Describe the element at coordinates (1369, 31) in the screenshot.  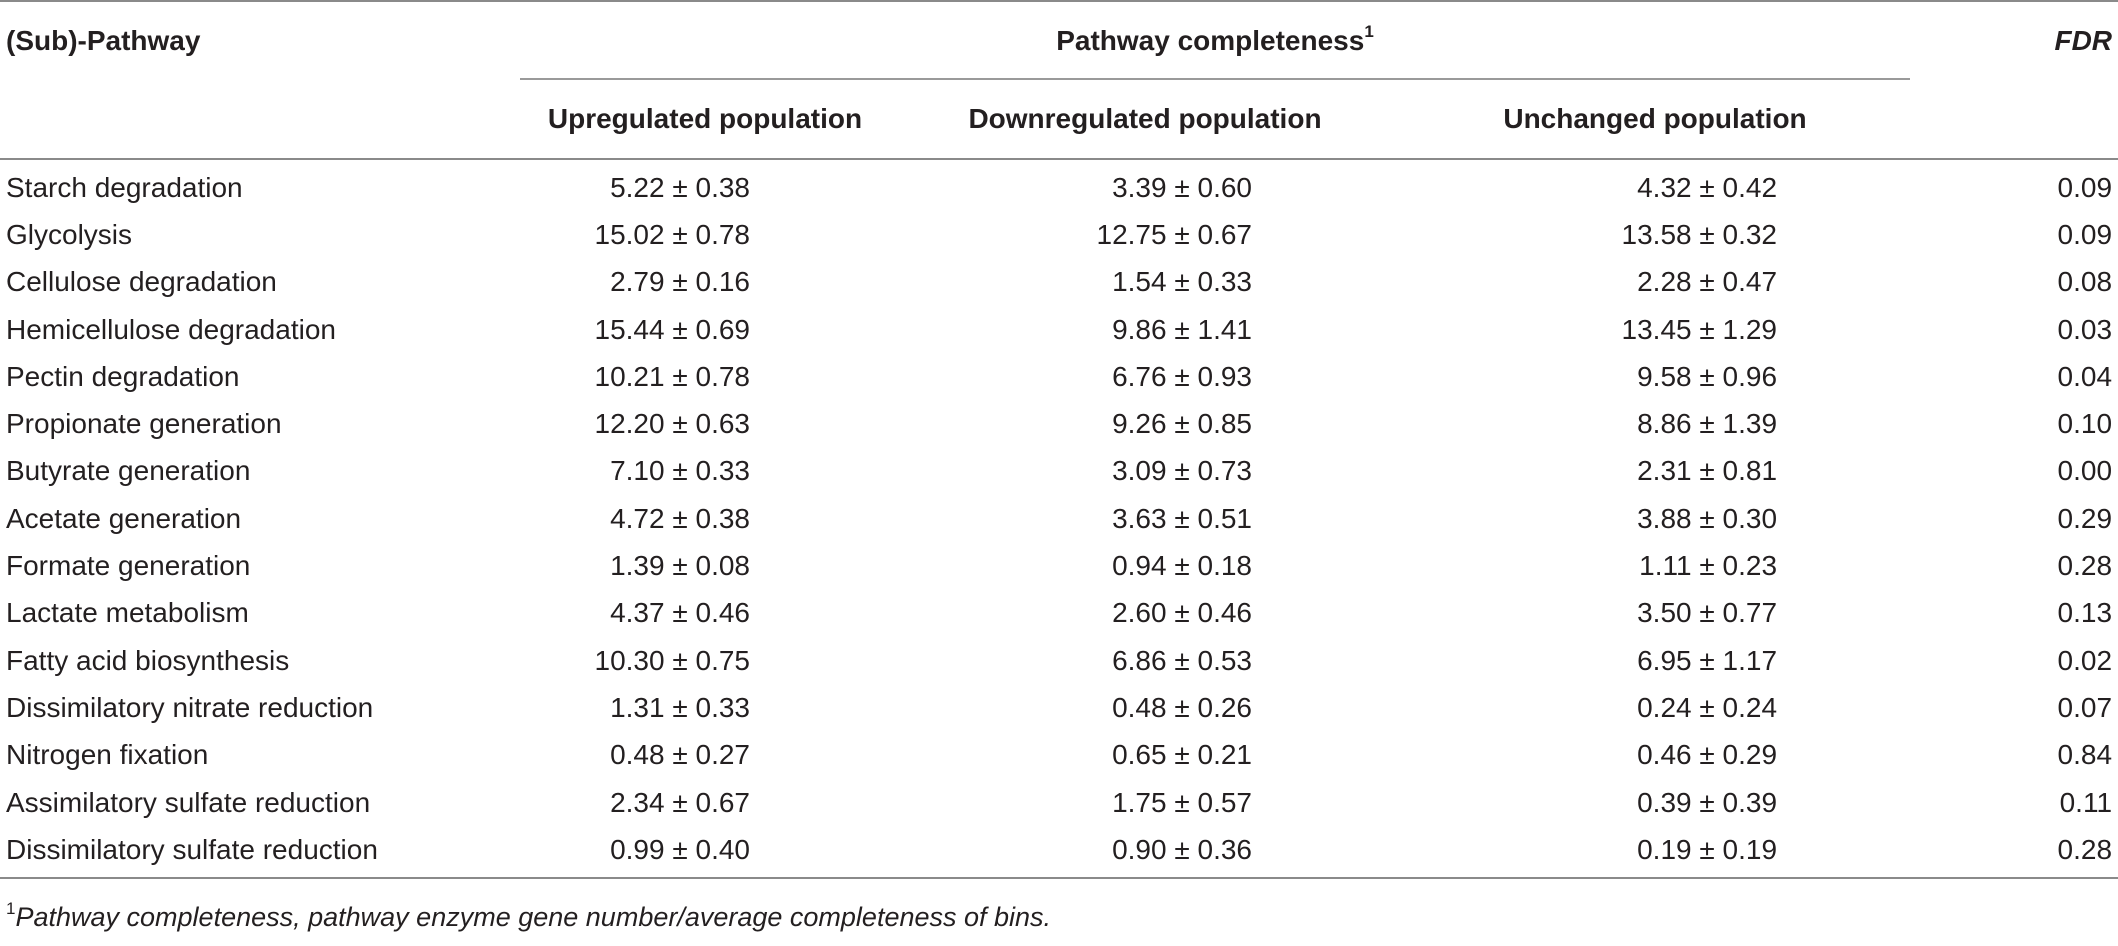
I see `header-footnote-mark: 1` at that location.